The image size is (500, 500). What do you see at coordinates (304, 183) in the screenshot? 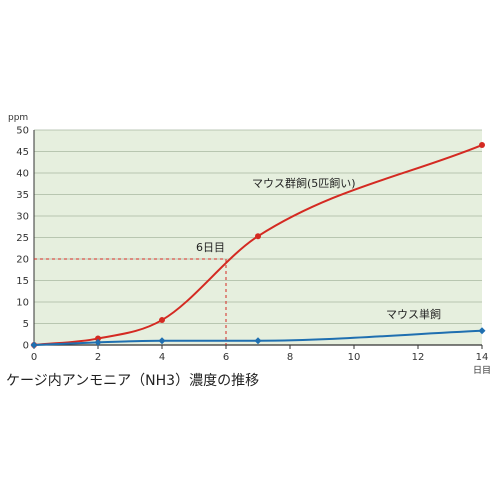
I see `series-label-grouped: マウス群飼(5匹飼い)` at bounding box center [304, 183].